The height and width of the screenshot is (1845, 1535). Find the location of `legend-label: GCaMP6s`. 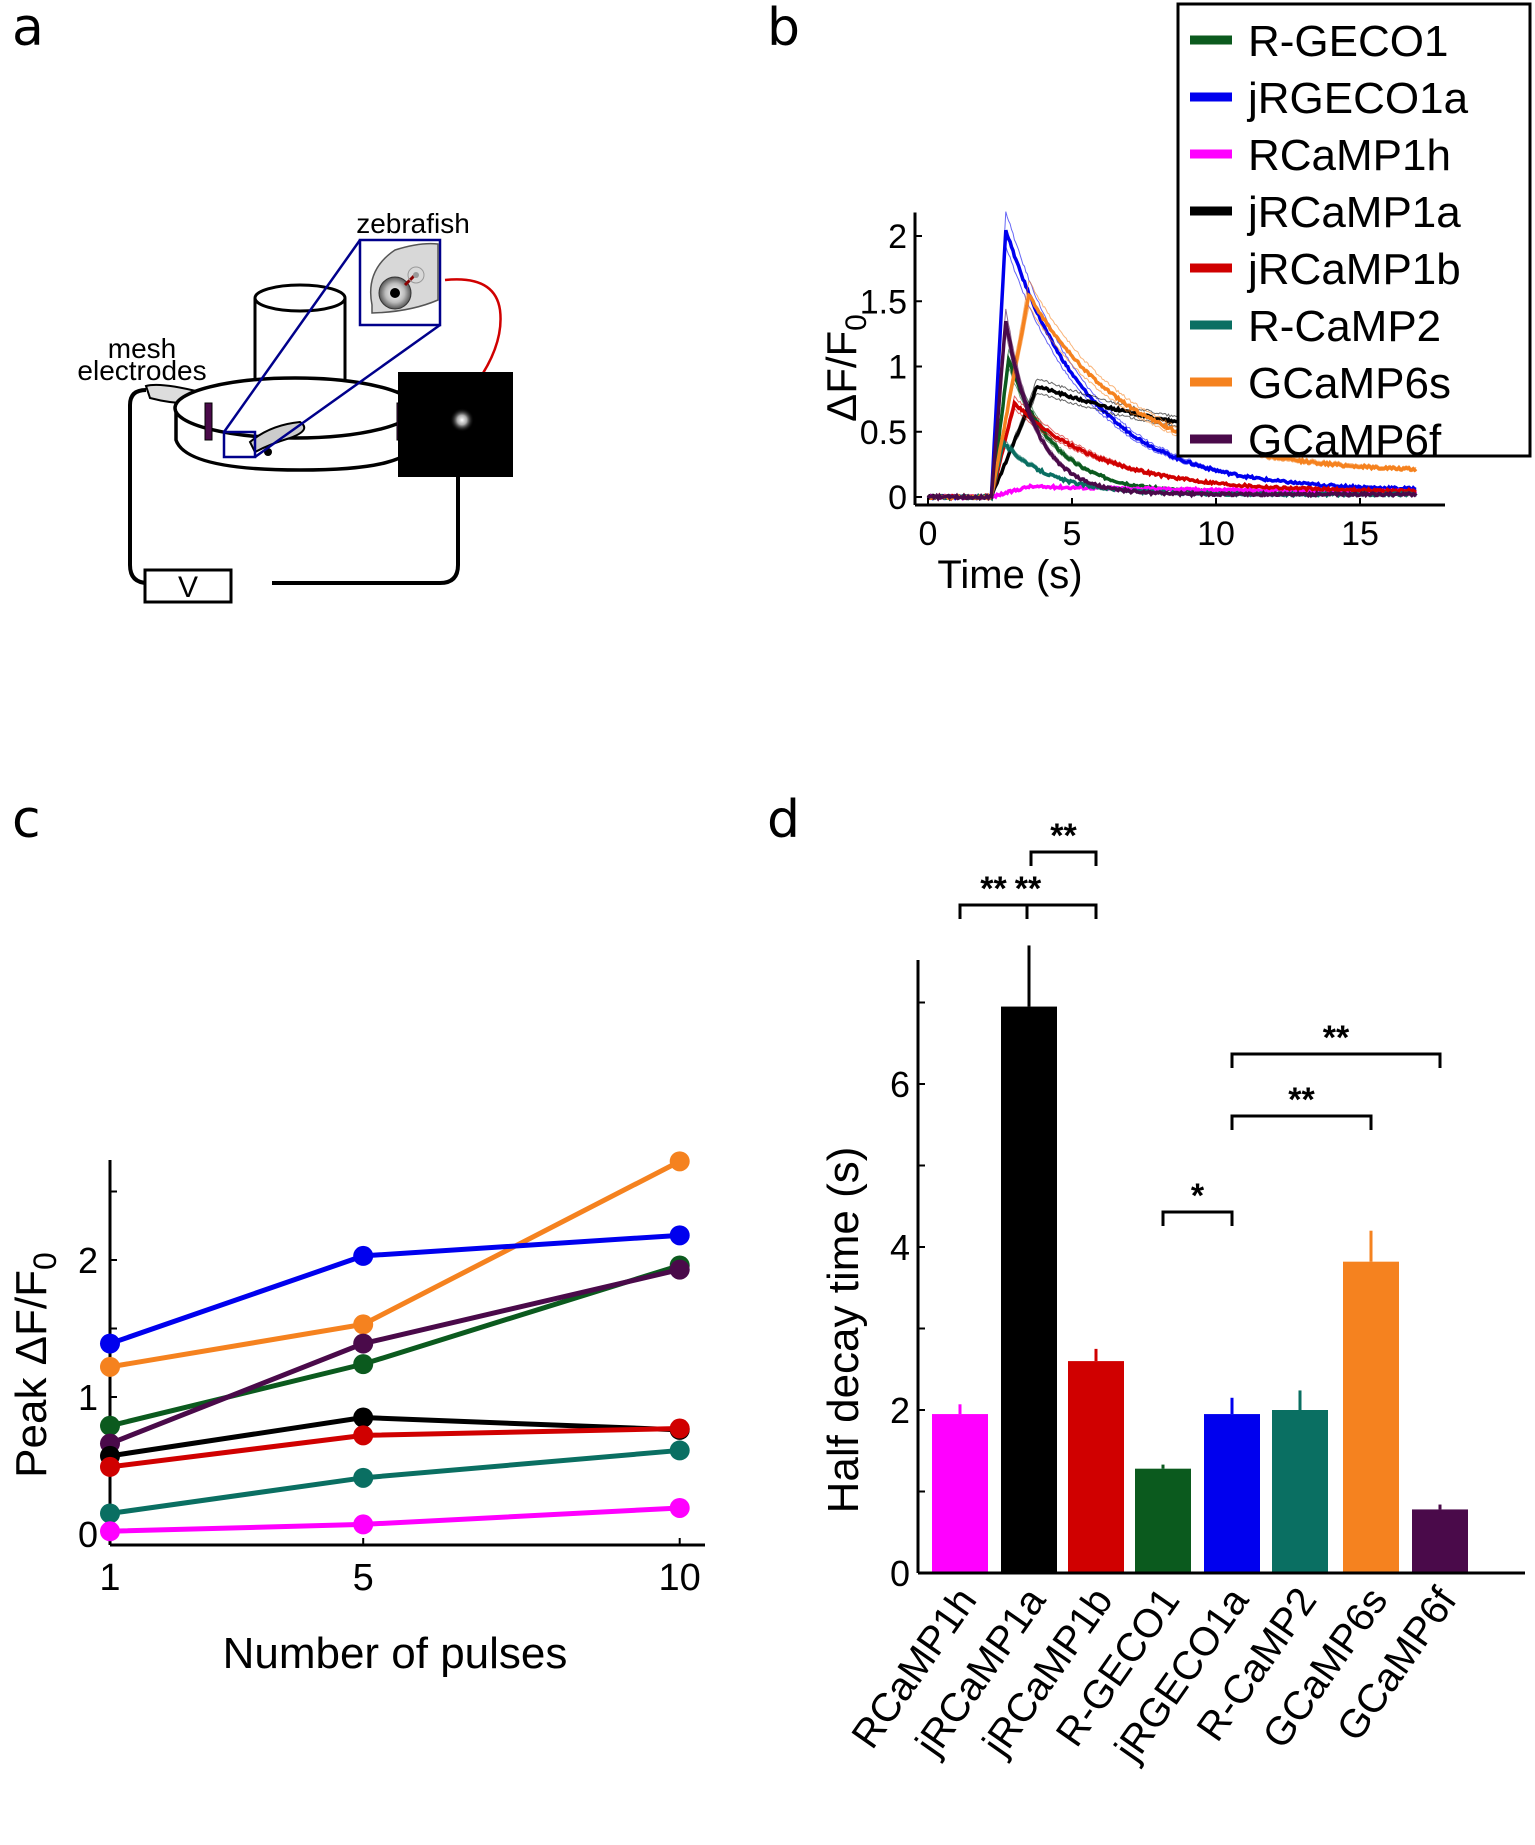

legend-label: GCaMP6s is located at coordinates (1349, 383).